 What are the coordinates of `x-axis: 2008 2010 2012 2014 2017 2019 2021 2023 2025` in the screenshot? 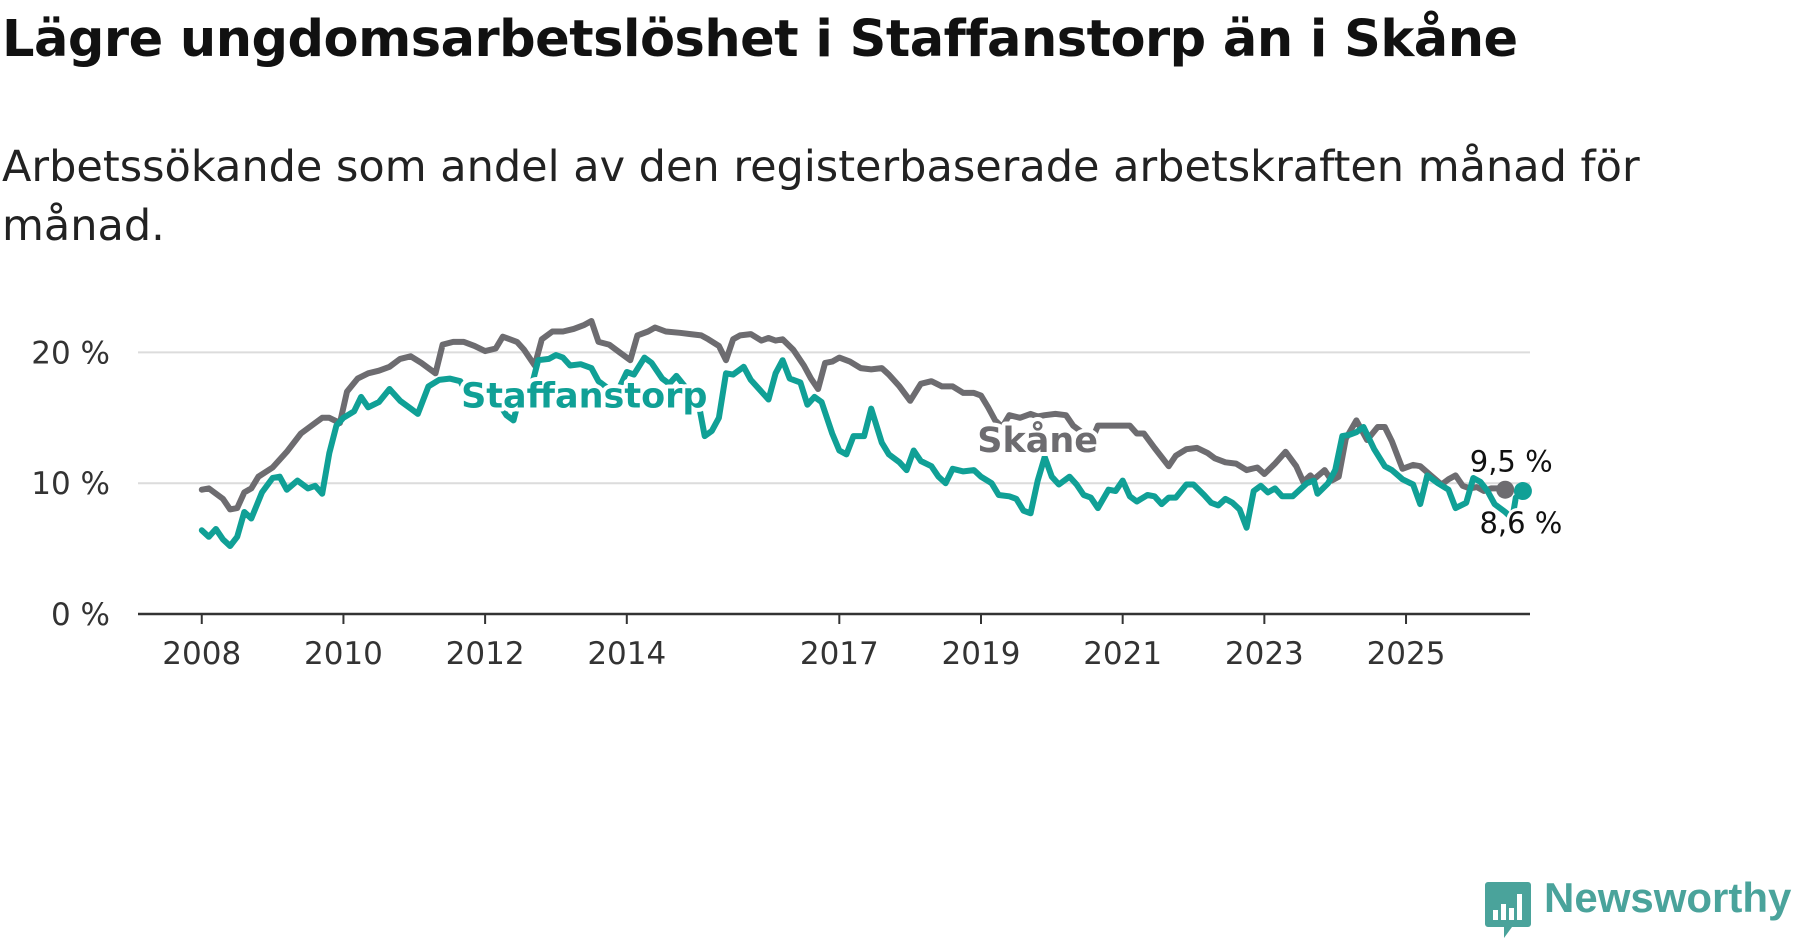 It's located at (834, 642).